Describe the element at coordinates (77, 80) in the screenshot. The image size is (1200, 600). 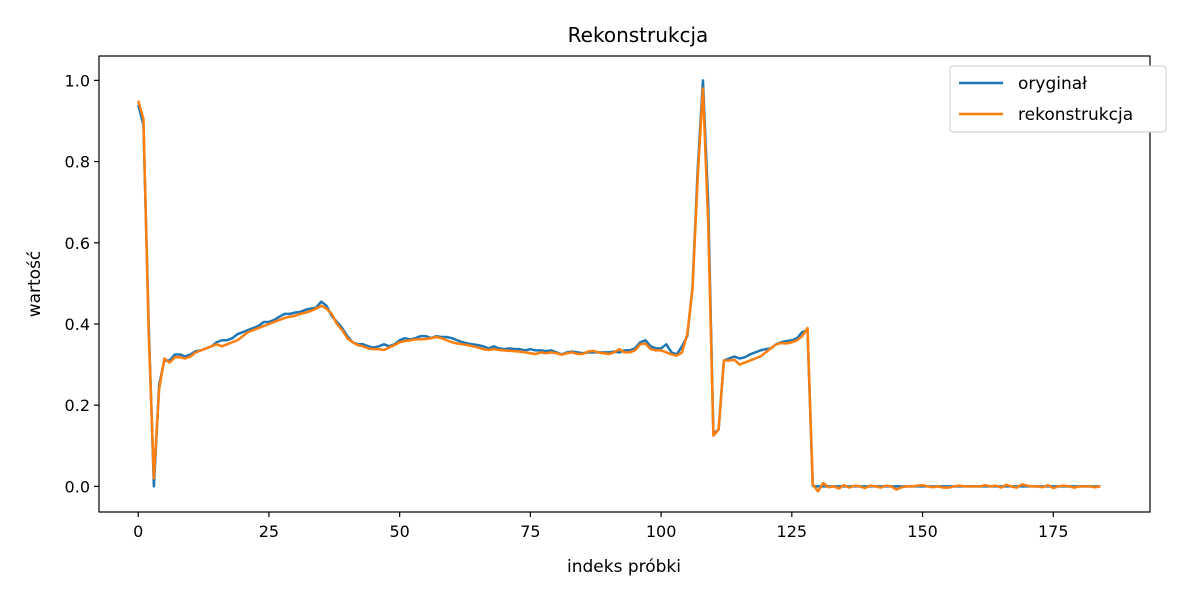
I see `y-tick-label: 1.0` at that location.